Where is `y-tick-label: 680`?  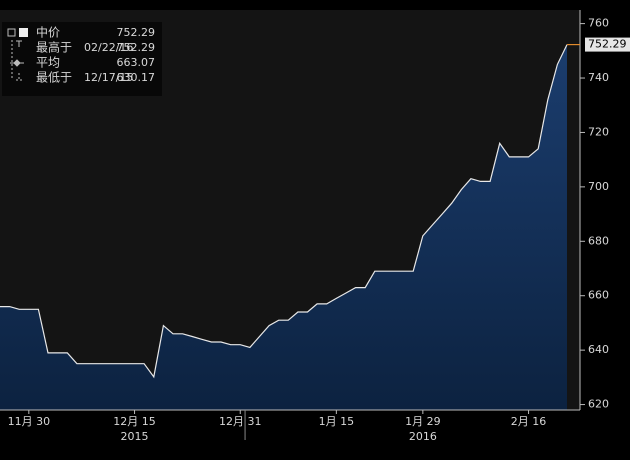 y-tick-label: 680 is located at coordinates (598, 240).